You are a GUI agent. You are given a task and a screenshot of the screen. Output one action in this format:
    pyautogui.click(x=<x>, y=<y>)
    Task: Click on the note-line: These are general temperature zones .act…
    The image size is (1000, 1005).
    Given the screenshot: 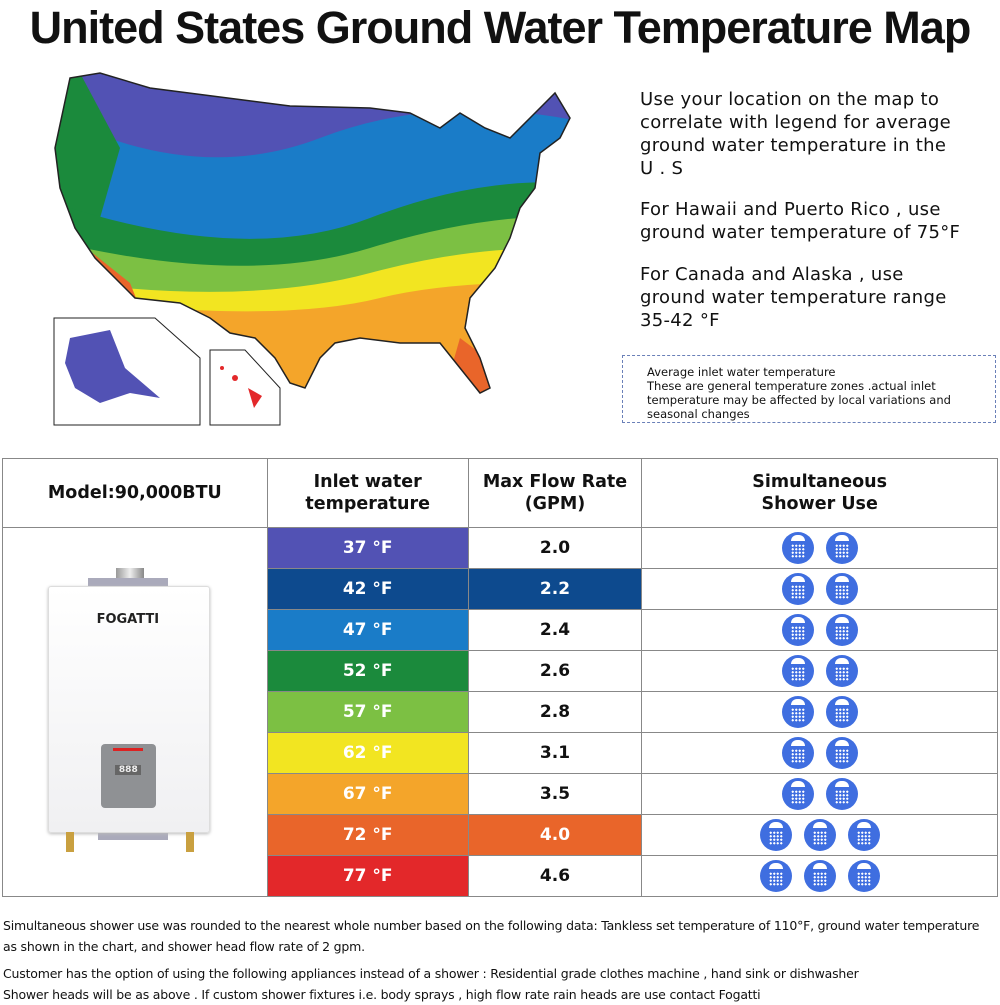 What is the action you would take?
    pyautogui.click(x=791, y=386)
    